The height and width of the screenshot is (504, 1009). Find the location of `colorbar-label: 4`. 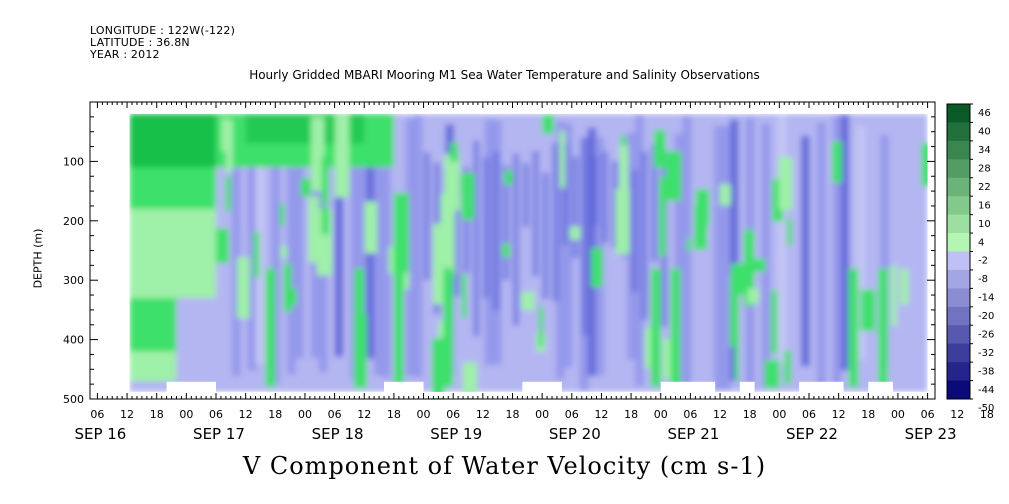

colorbar-label: 4 is located at coordinates (981, 242).